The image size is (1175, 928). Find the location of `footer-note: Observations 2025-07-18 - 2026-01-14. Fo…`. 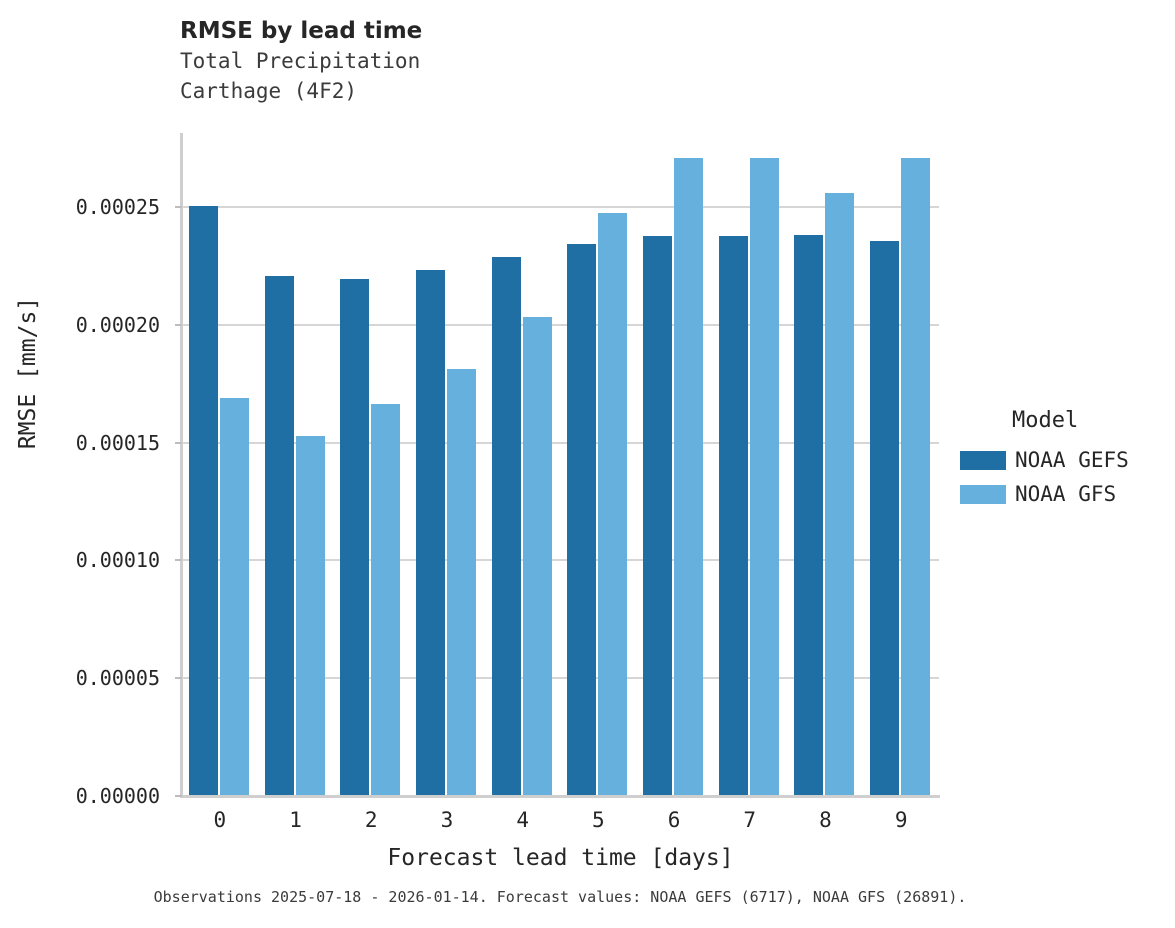

footer-note: Observations 2025-07-18 - 2026-01-14. Fo… is located at coordinates (560, 897).